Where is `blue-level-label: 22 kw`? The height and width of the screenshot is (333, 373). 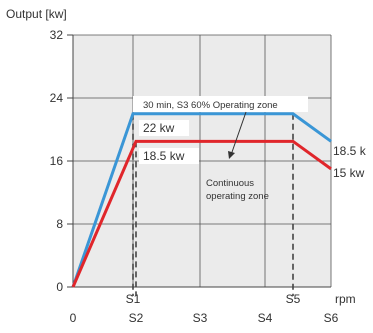 blue-level-label: 22 kw is located at coordinates (159, 128).